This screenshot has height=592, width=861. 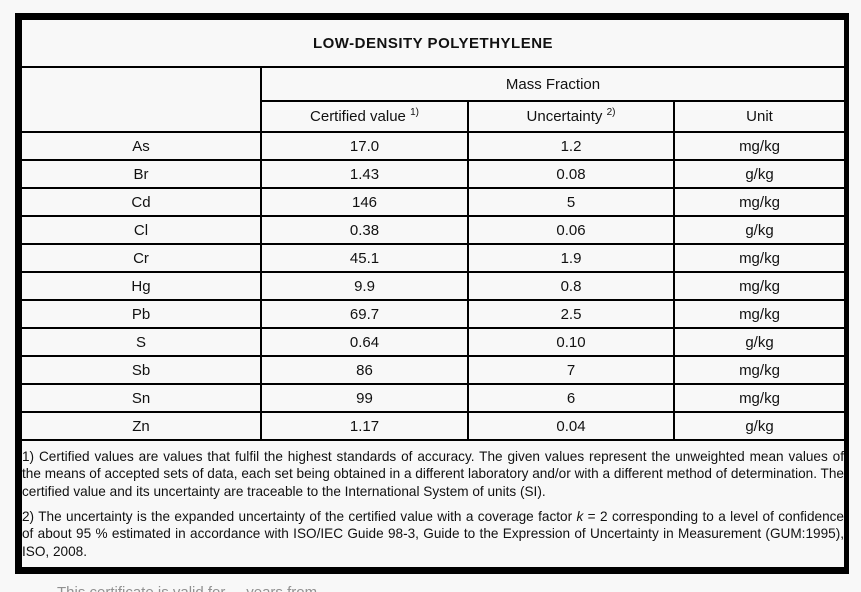 I want to click on cell-certified-value: 0.38, so click(x=364, y=230).